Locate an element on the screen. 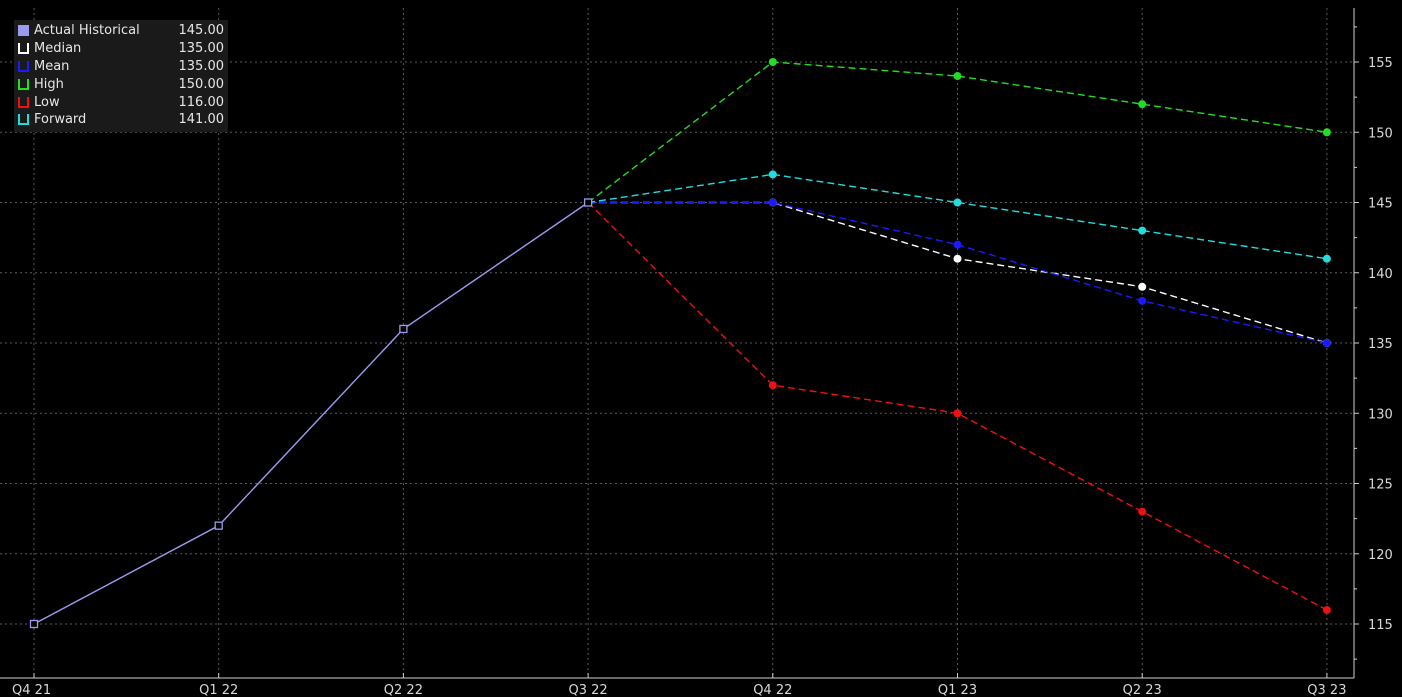 This screenshot has height=697, width=1402. y-tick-label: 140 is located at coordinates (1380, 274).